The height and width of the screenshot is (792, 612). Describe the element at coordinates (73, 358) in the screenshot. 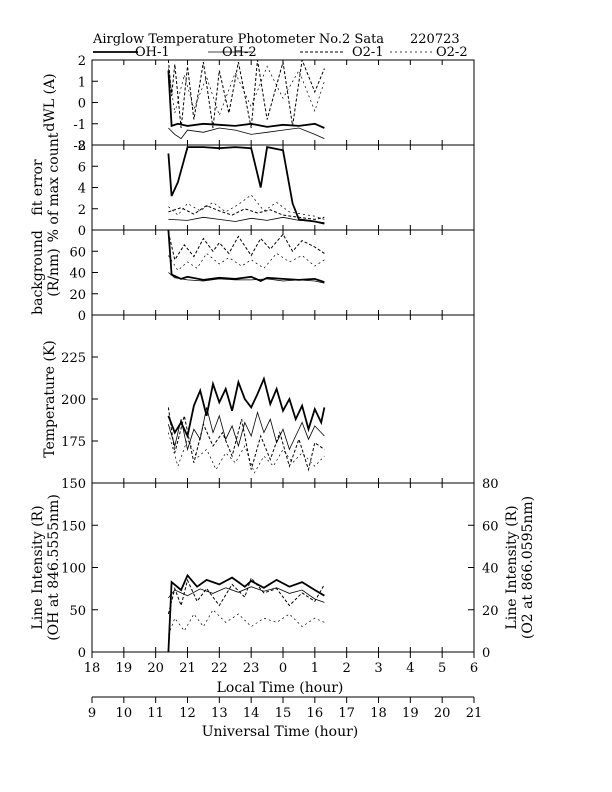

I see `y-tick-label: 225` at that location.